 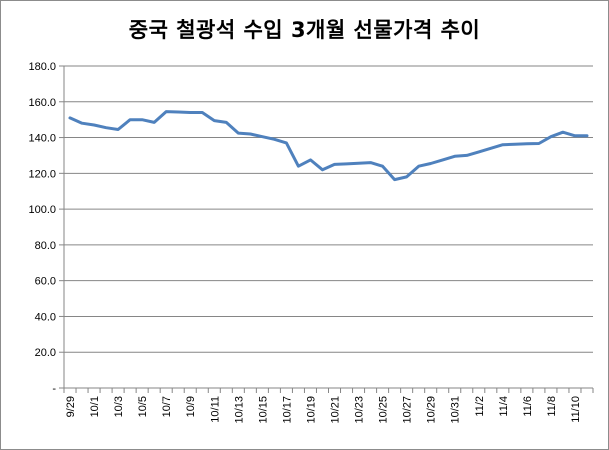 I want to click on x-tick-label: 10/5, so click(x=143, y=406).